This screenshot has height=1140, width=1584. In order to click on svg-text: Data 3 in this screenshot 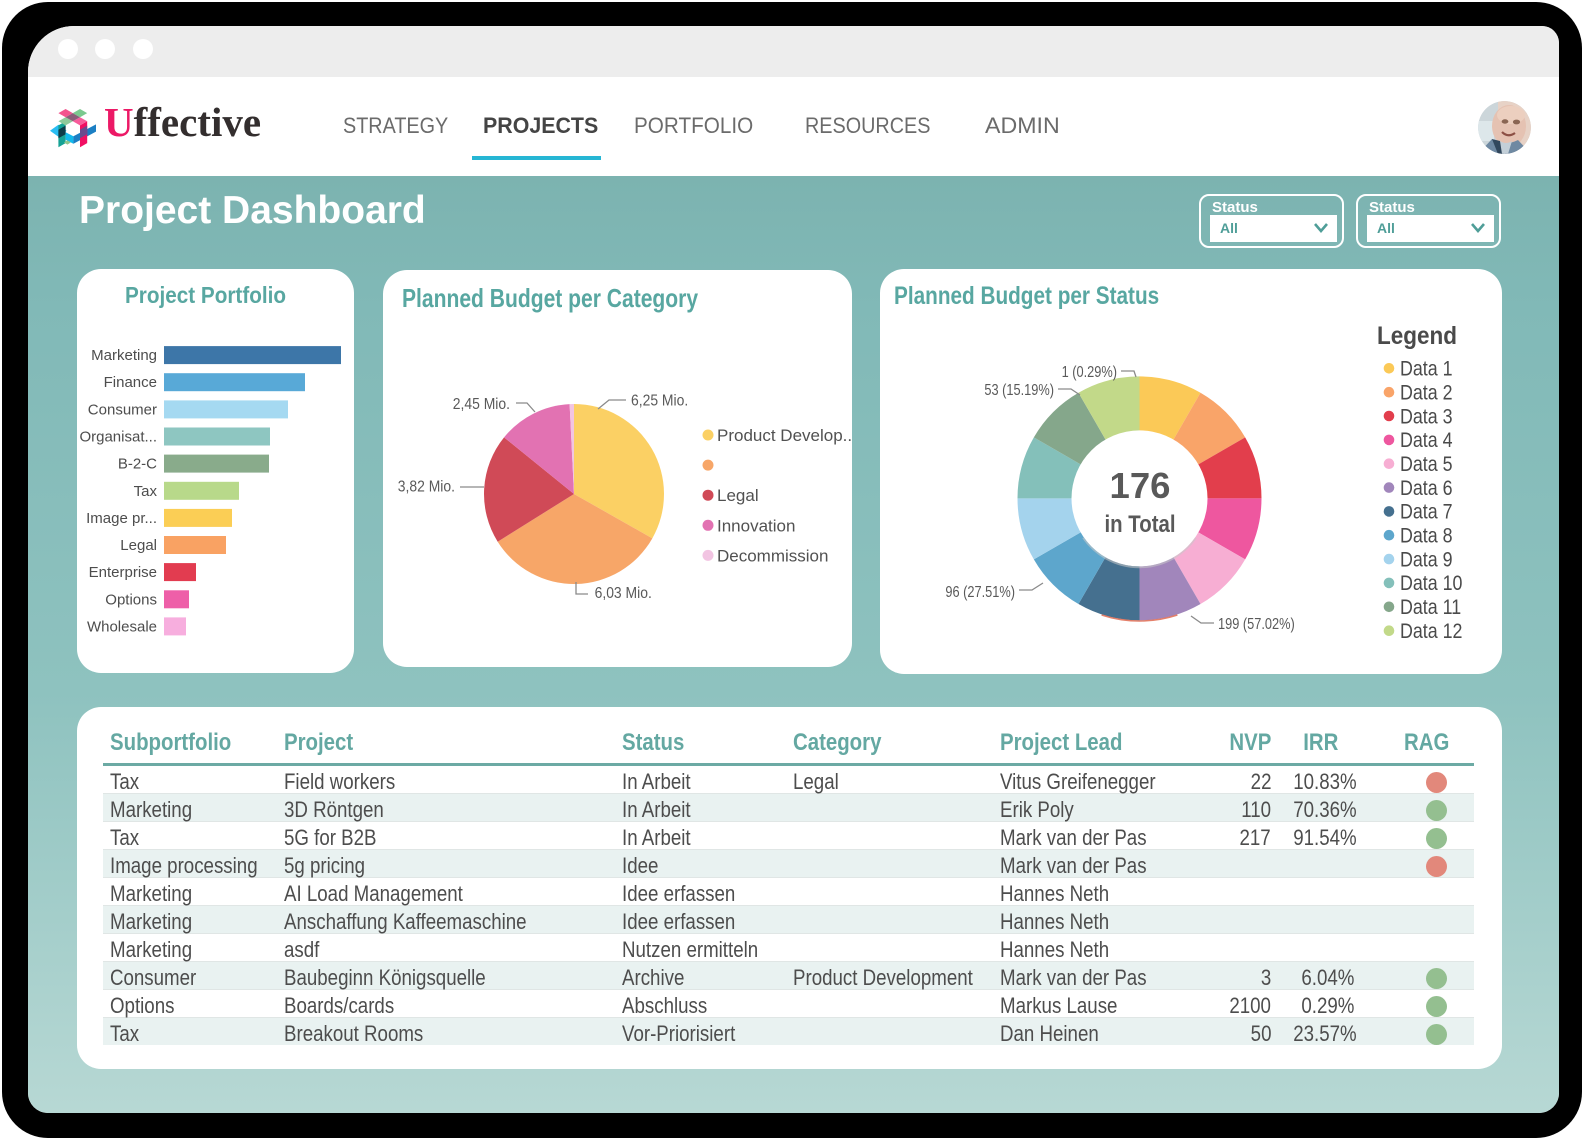, I will do `click(1426, 417)`.